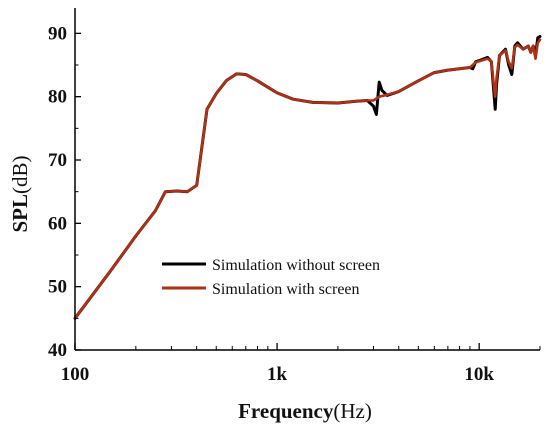  What do you see at coordinates (57, 33) in the screenshot?
I see `y-tick-label: 90` at bounding box center [57, 33].